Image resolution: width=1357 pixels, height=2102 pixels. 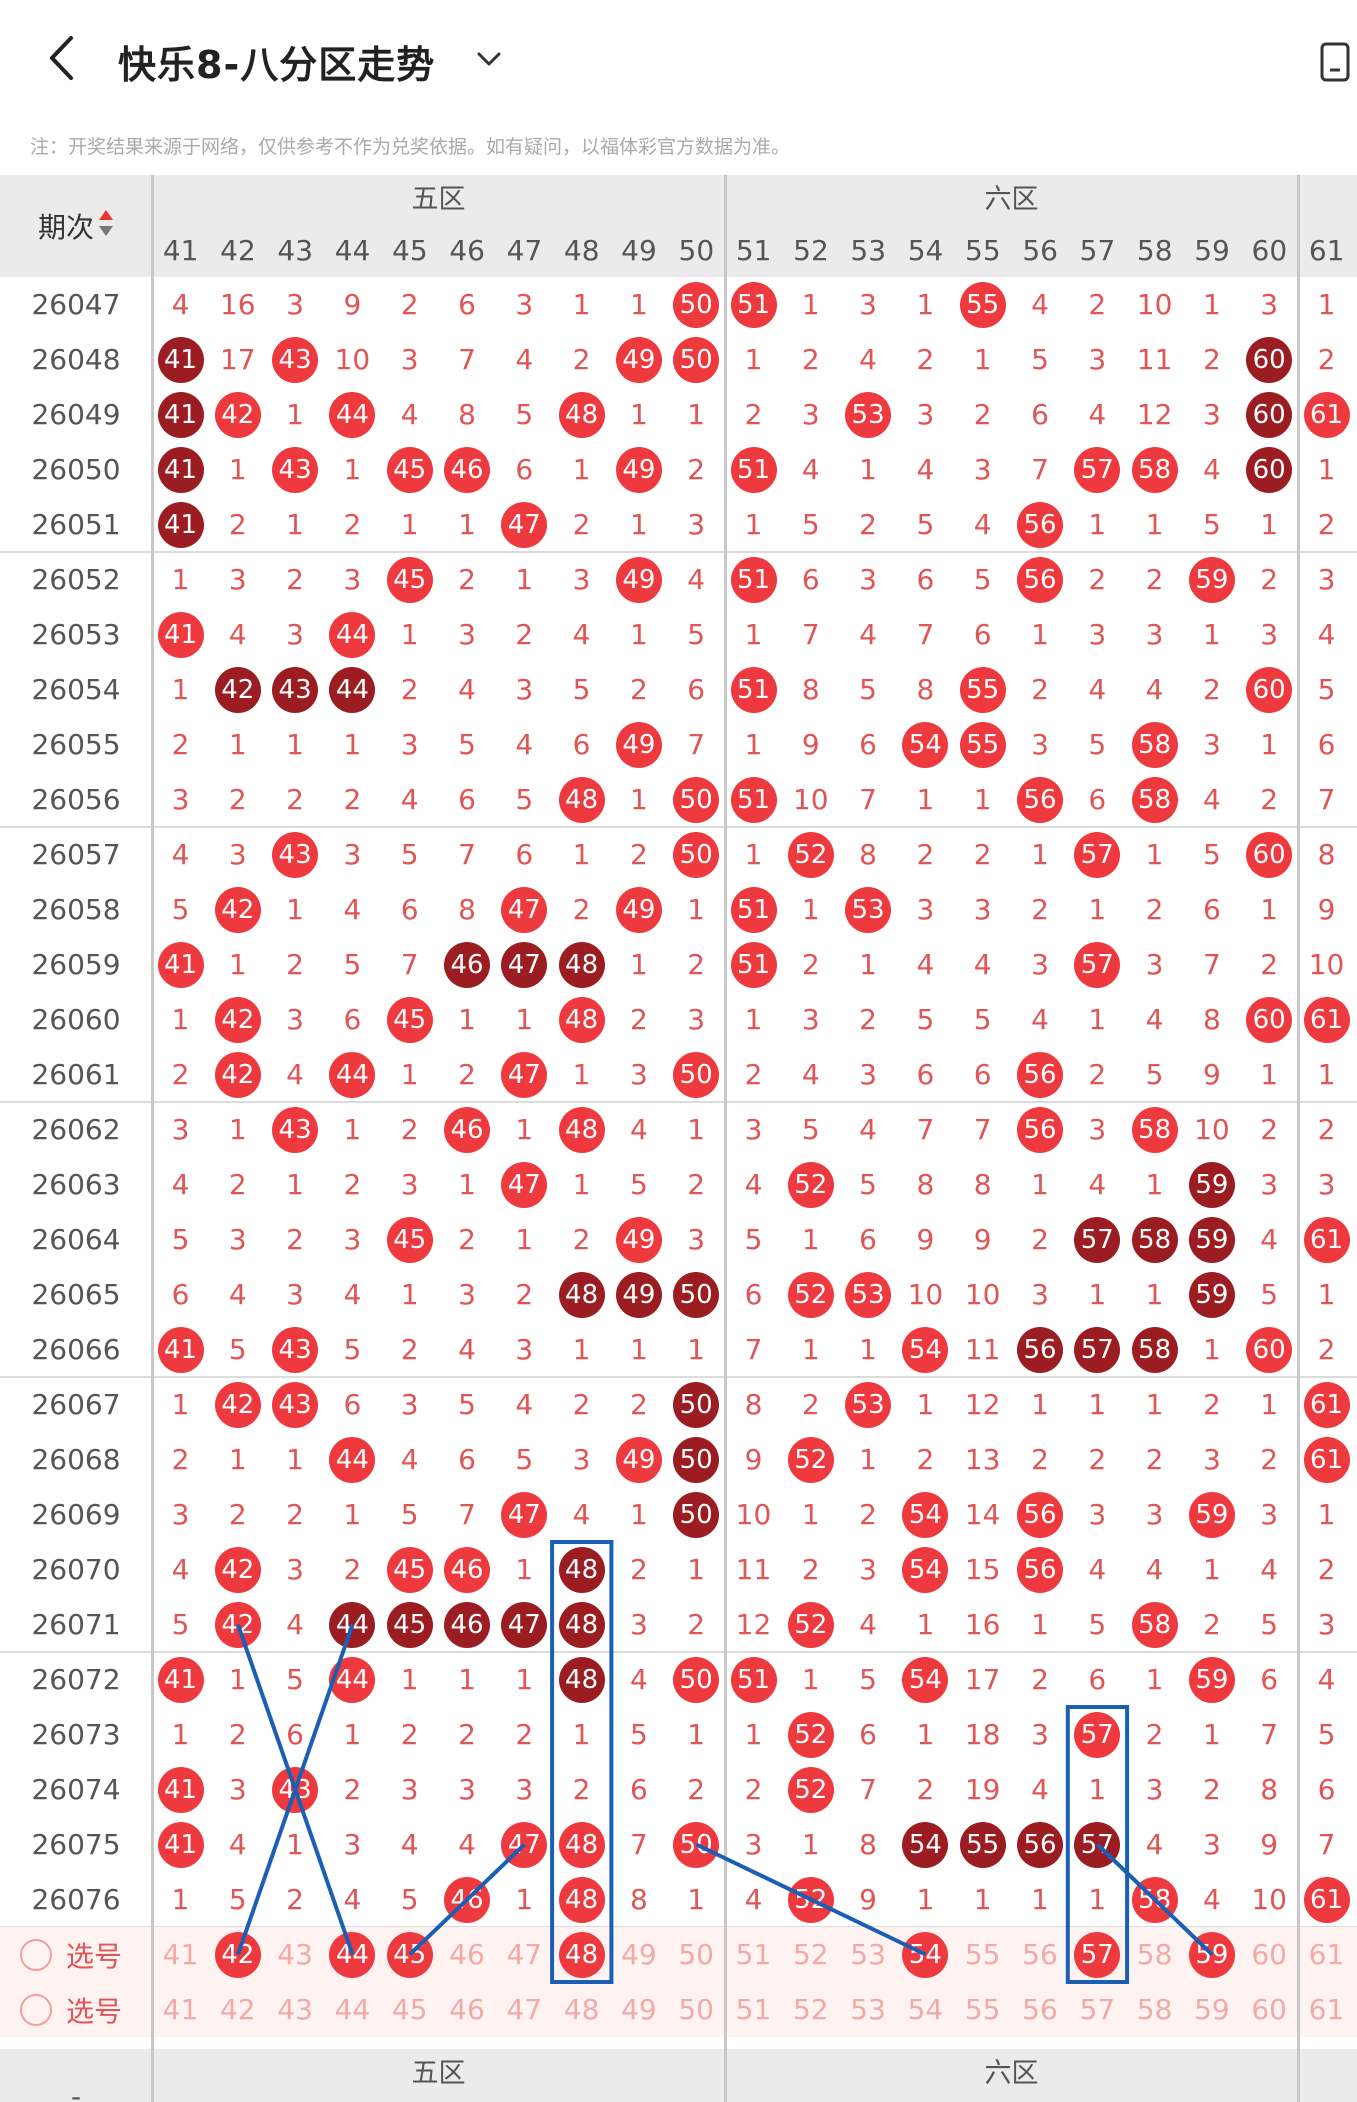 What do you see at coordinates (1212, 2009) in the screenshot?
I see `select-number-cell: 59` at bounding box center [1212, 2009].